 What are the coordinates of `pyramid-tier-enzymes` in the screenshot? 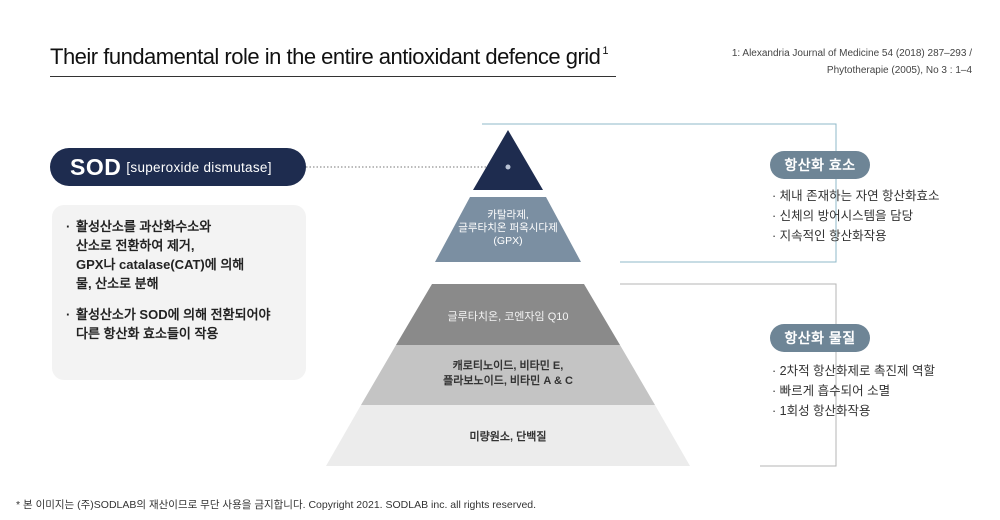 It's located at (508, 229).